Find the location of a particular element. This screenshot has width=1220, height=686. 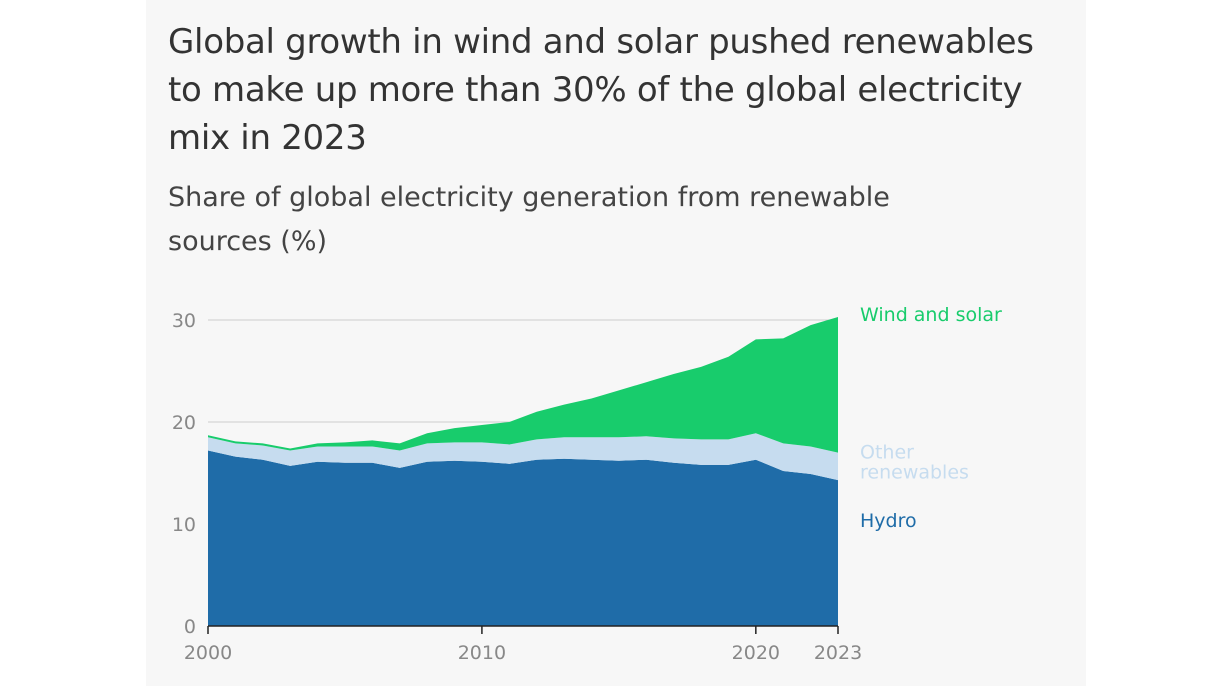

series-label-other-renewables: Other renewables is located at coordinates (914, 462).